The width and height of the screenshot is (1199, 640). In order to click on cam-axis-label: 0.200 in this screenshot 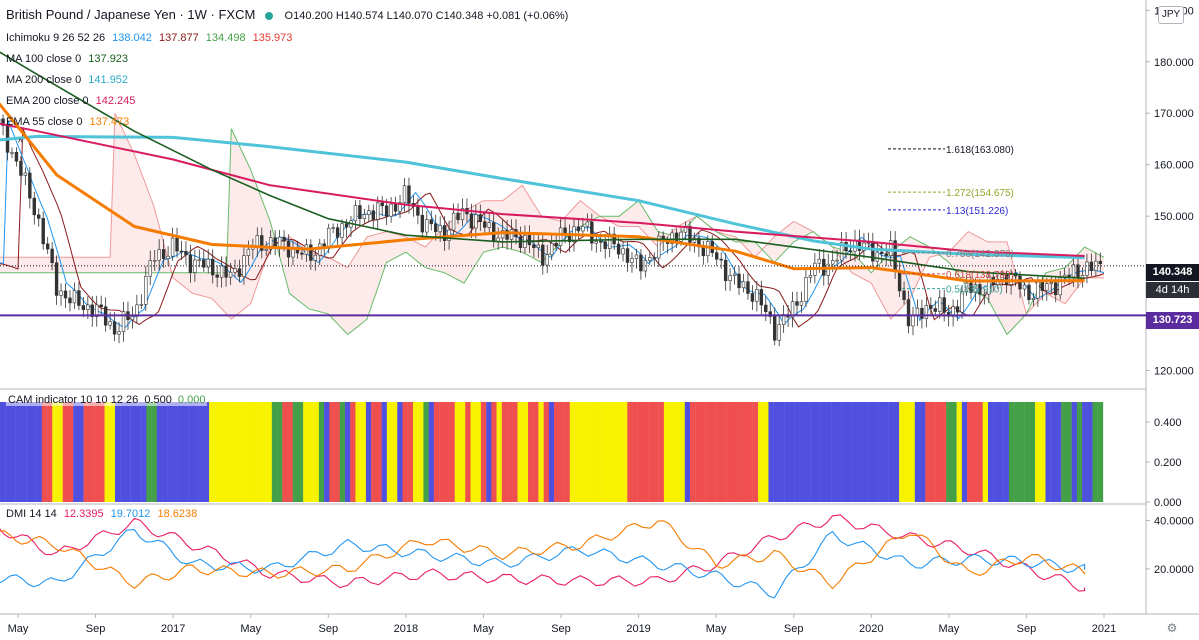, I will do `click(1168, 463)`.